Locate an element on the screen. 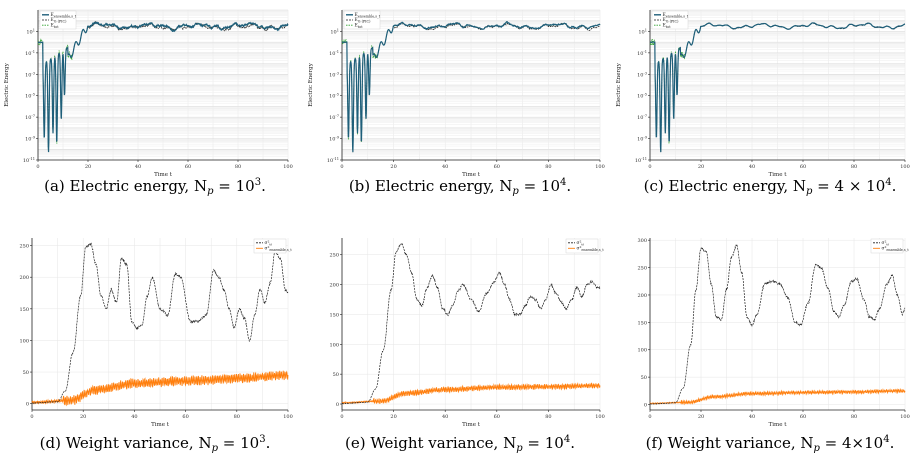  legend-label: EG (PIC) is located at coordinates (59, 20).